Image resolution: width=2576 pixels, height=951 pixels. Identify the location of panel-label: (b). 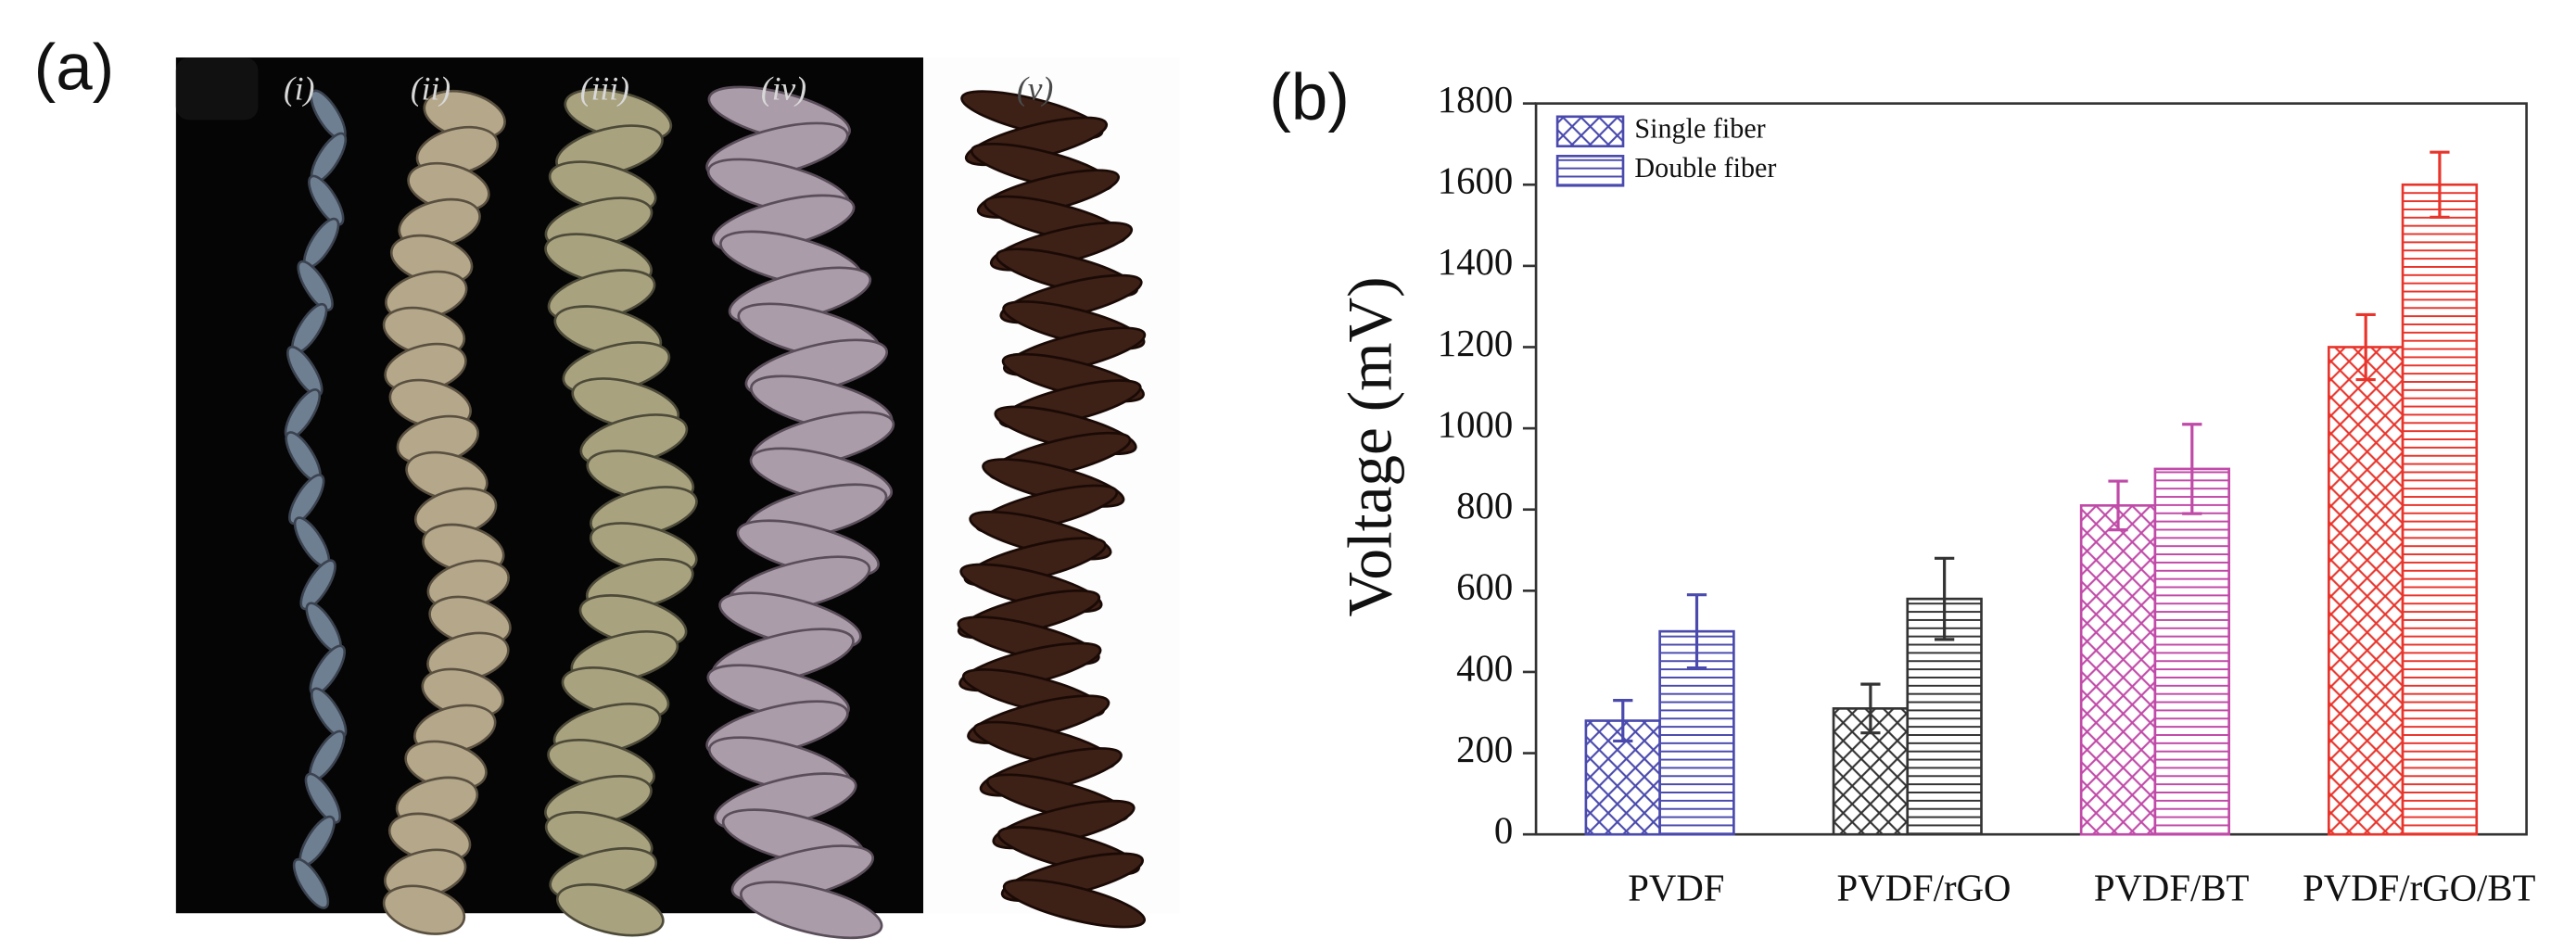
(1309, 97).